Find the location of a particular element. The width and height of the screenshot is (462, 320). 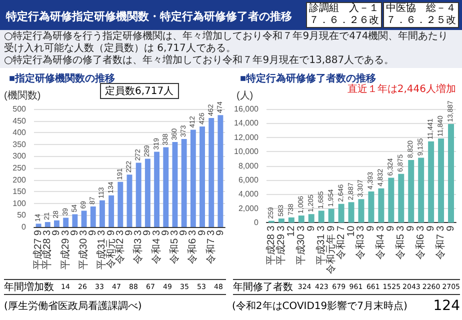

y-tick-label: 100 is located at coordinates (19, 203).